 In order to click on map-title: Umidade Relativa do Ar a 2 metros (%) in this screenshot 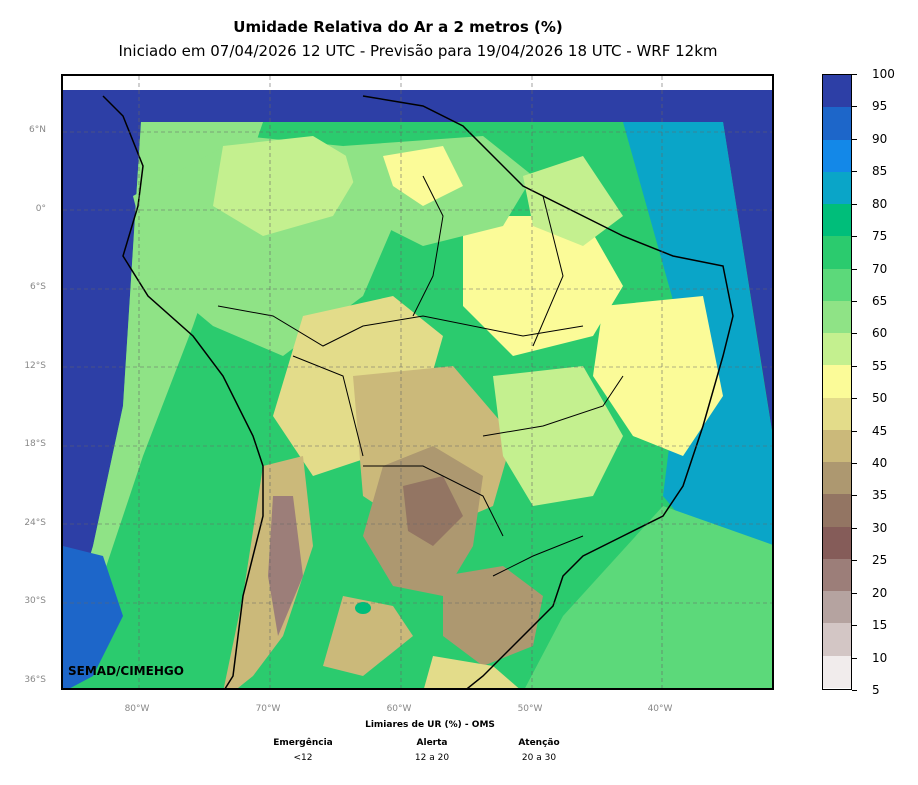, I will do `click(398, 27)`.